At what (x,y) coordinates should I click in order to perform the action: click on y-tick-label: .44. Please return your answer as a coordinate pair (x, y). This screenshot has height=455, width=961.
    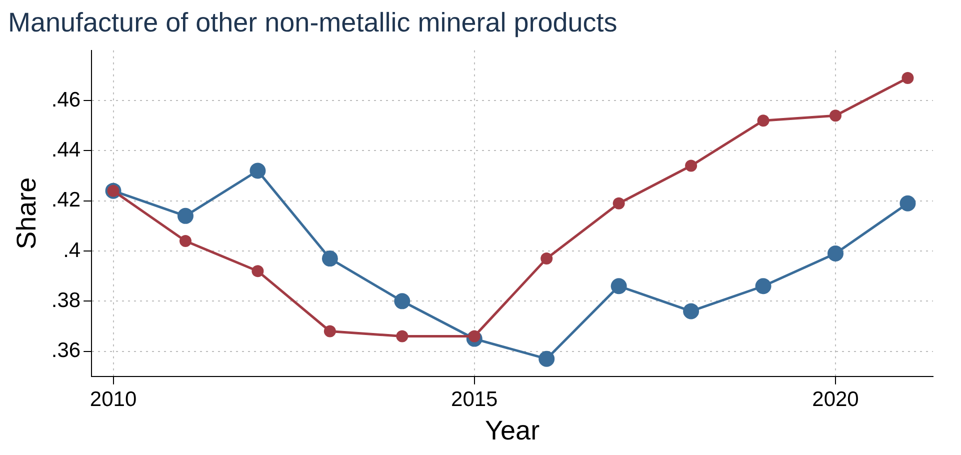
    Looking at the image, I should click on (66, 150).